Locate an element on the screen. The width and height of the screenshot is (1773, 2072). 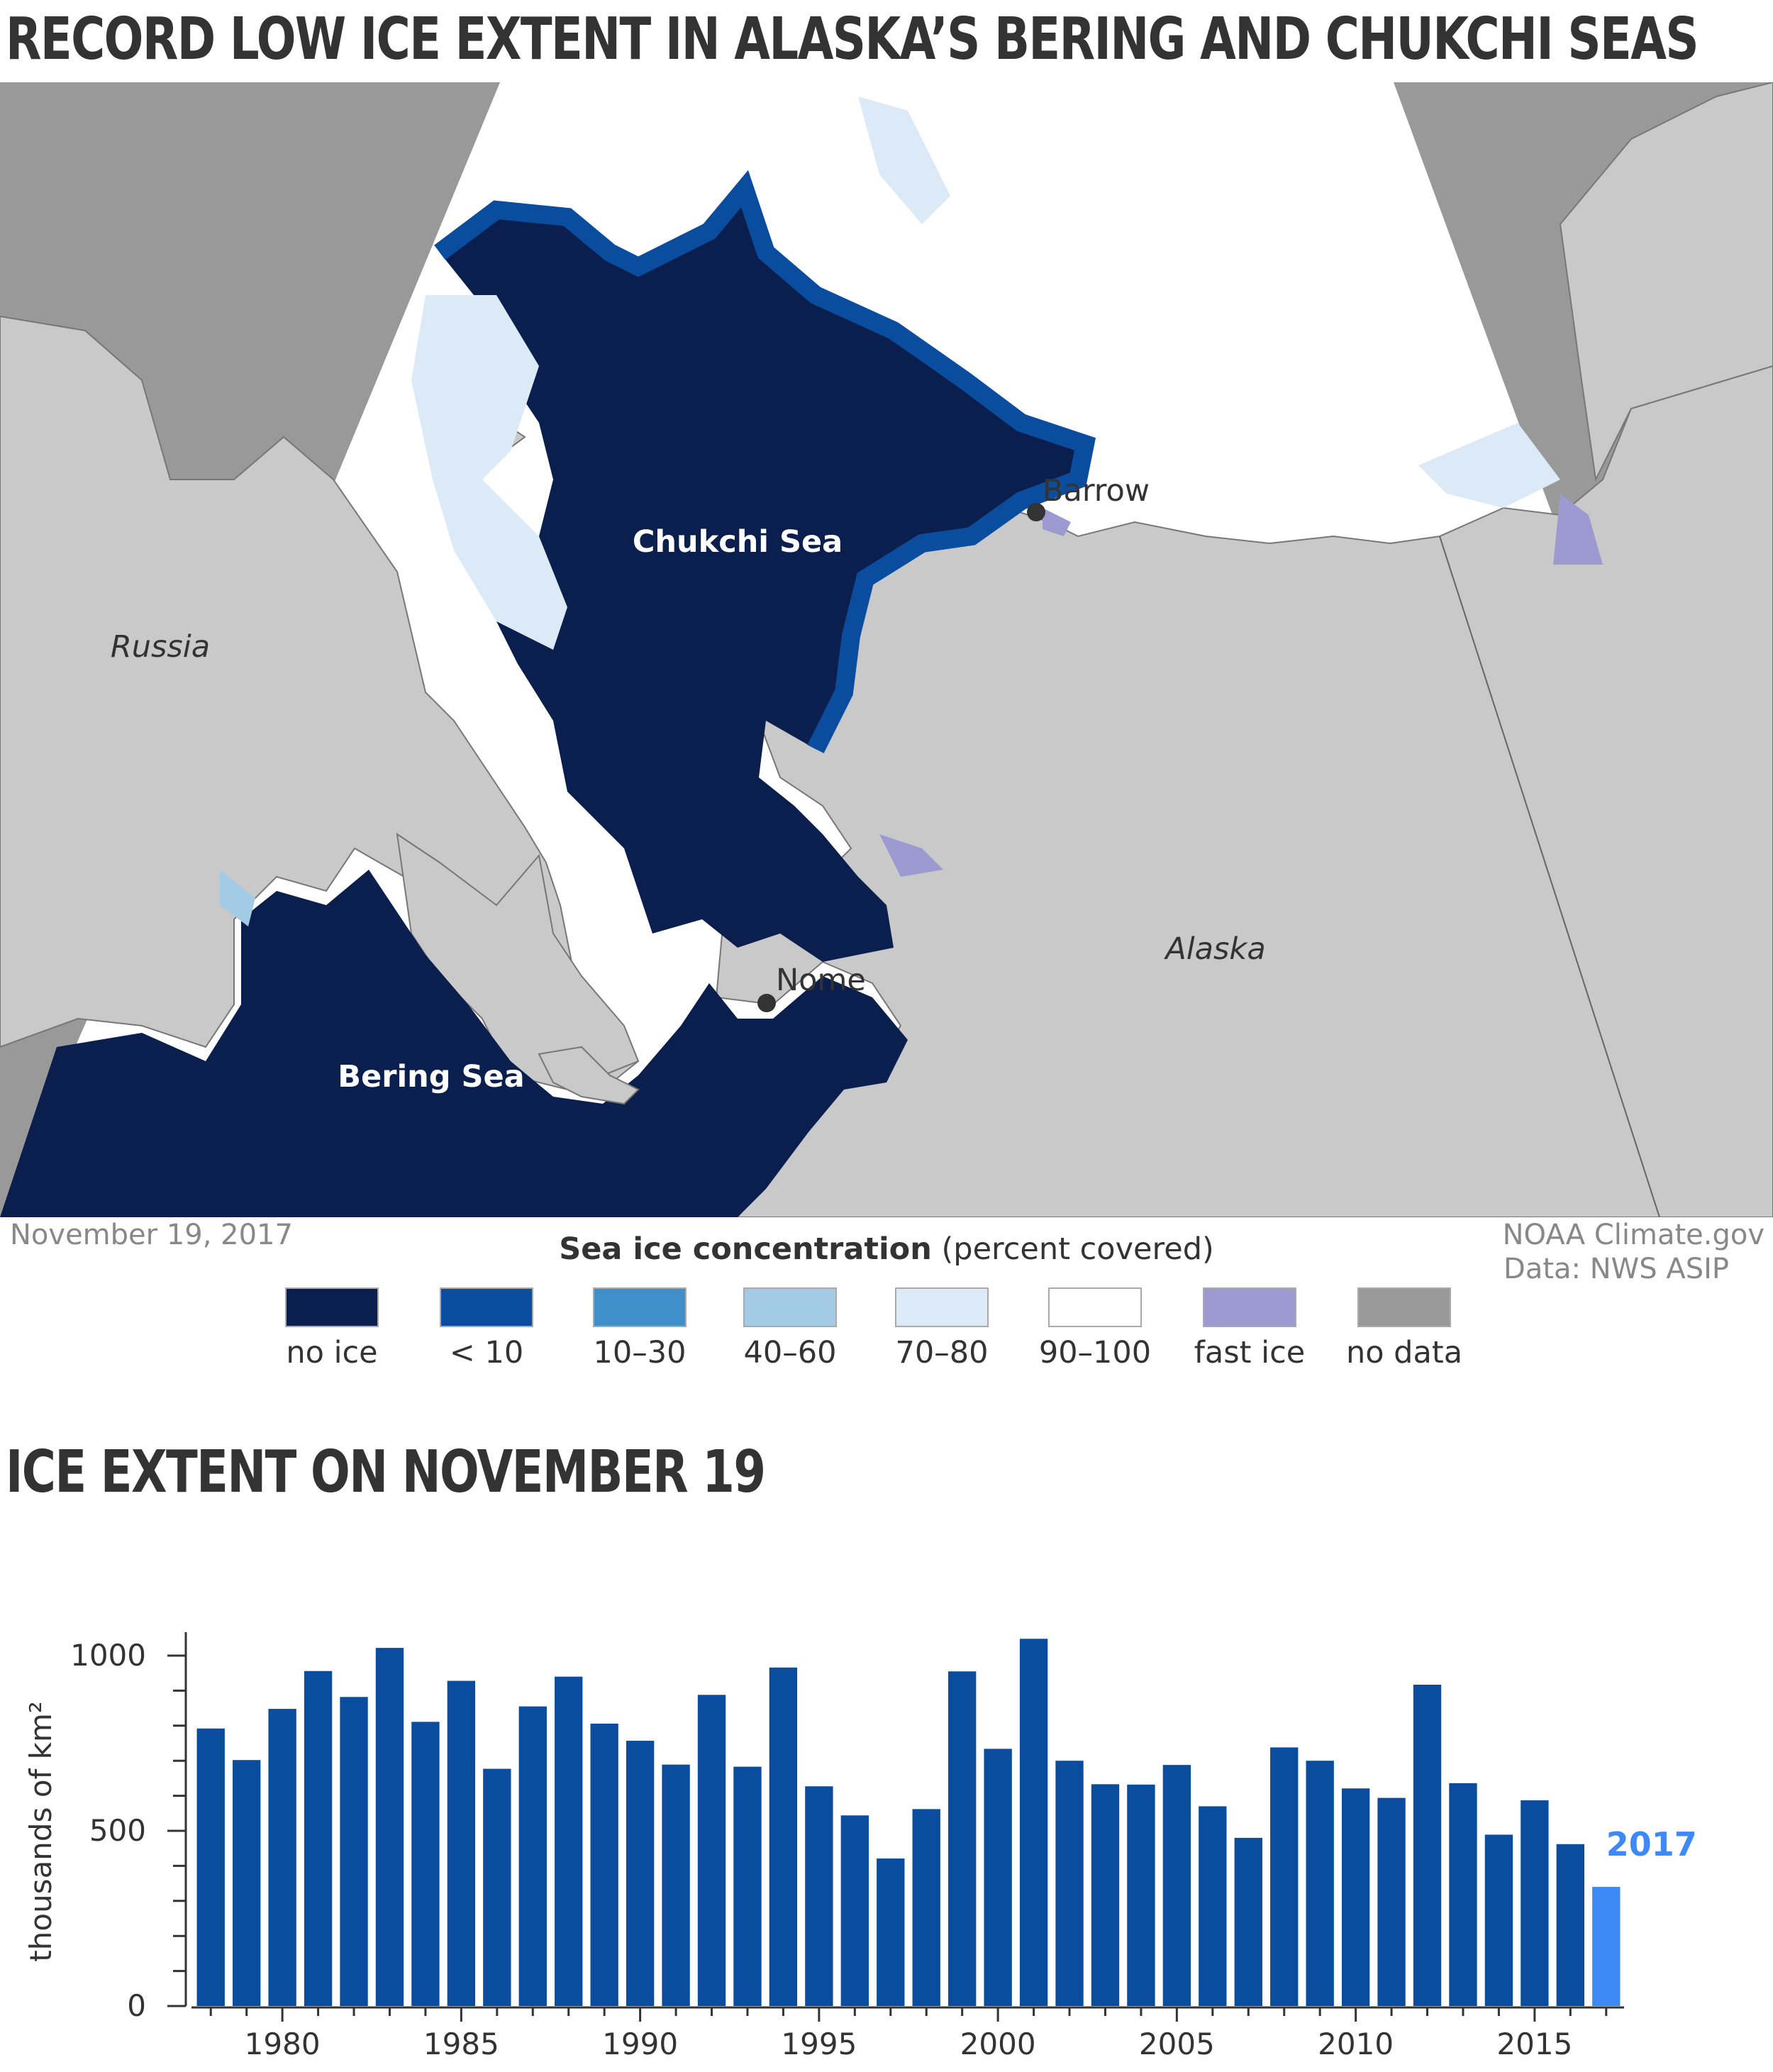
legend-title-rest: (percent covered) is located at coordinates (1072, 1249).